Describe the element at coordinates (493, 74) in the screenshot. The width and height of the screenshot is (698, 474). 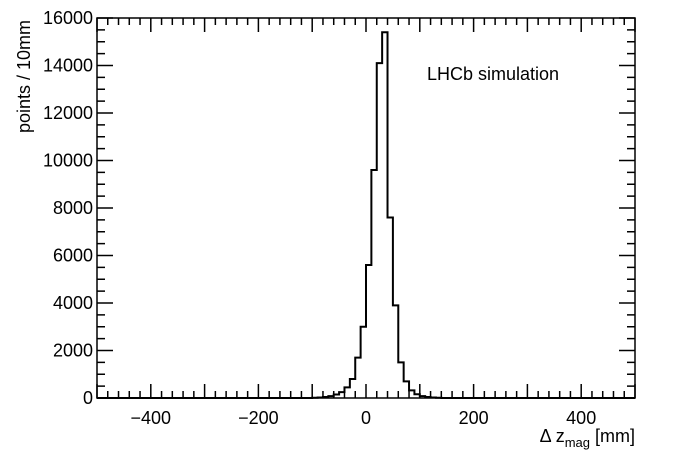
I see `annotation-lhcb-simulation: LHCb simulation` at that location.